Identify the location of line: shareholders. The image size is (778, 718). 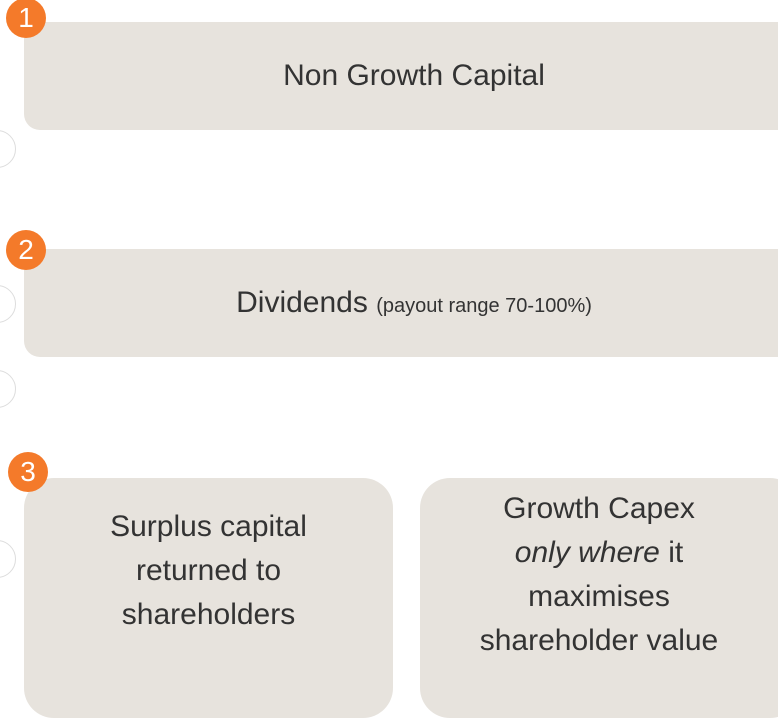
(208, 614).